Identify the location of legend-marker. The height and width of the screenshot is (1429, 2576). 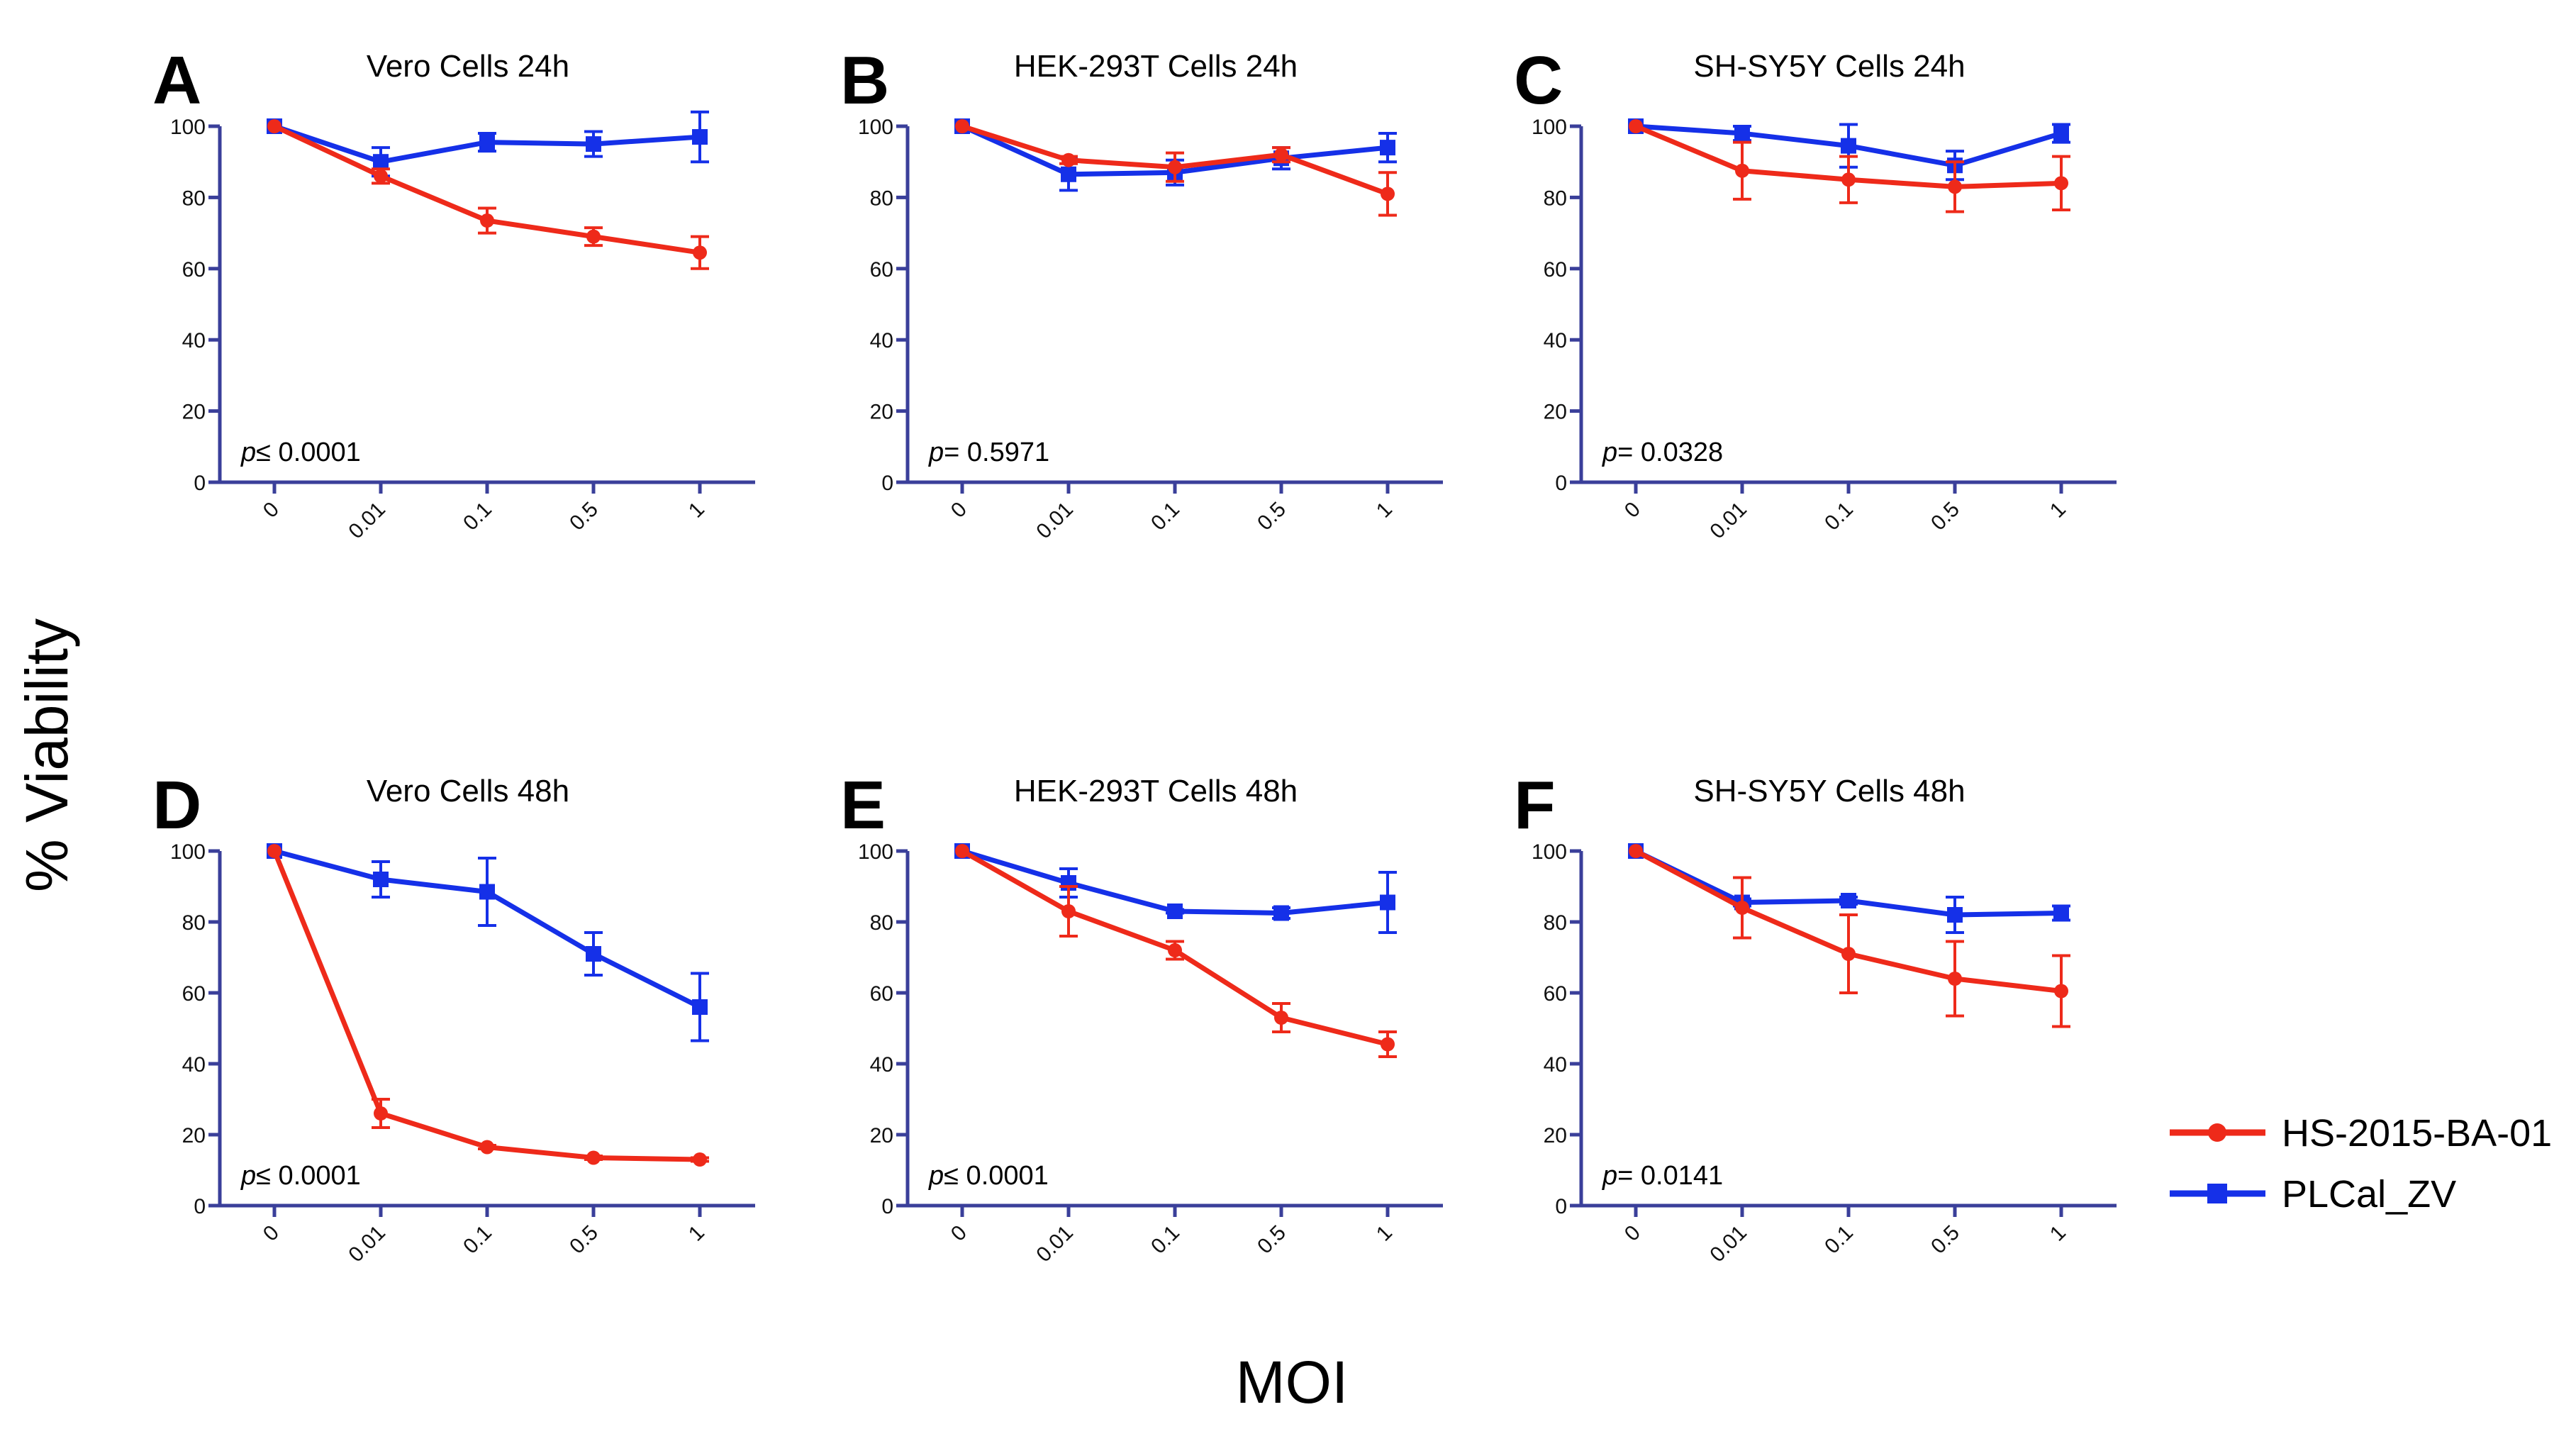
(2217, 1132).